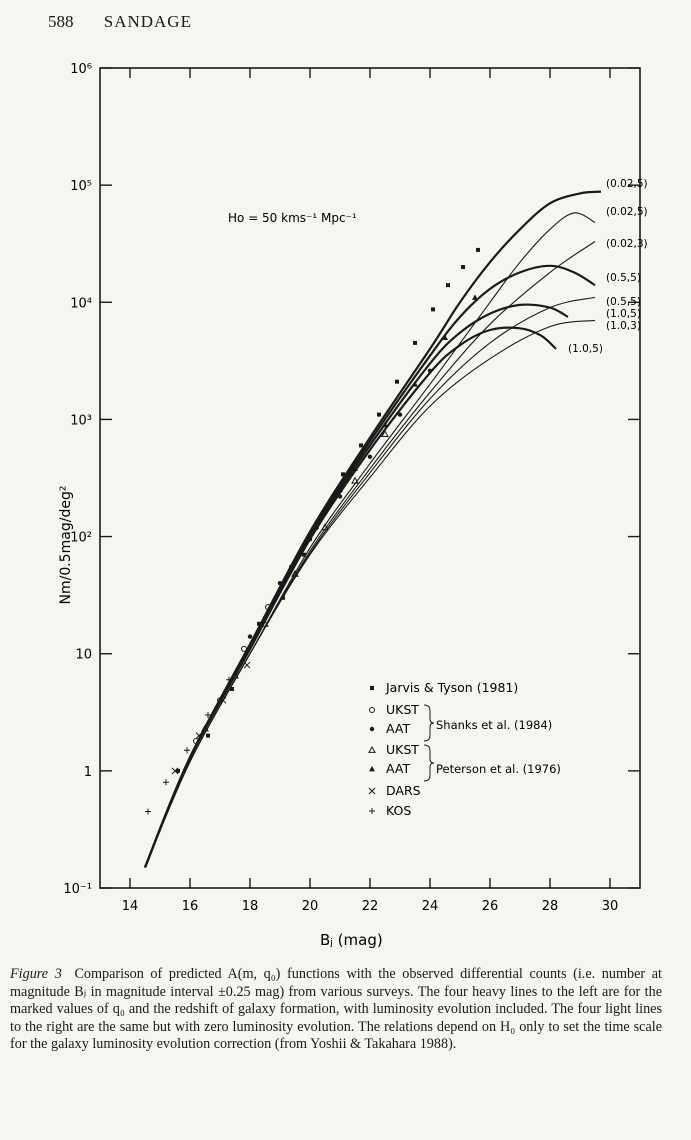 Image resolution: width=691 pixels, height=1140 pixels. What do you see at coordinates (430, 906) in the screenshot?
I see `x-tick-label: 24` at bounding box center [430, 906].